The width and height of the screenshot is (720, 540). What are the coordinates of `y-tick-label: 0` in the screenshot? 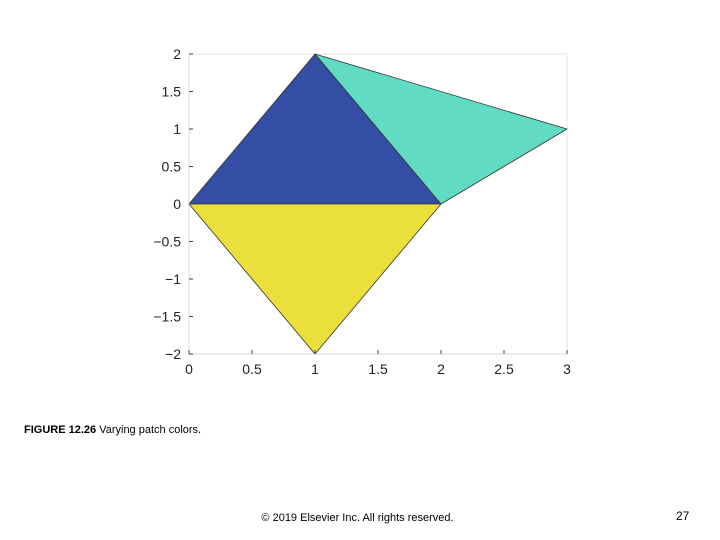 It's located at (177, 204).